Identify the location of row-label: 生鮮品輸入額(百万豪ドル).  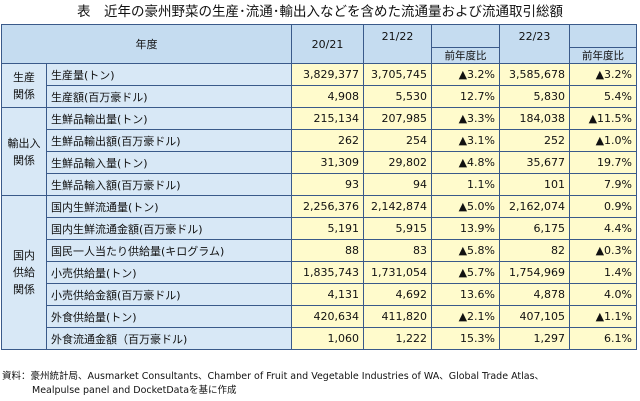
(169, 184).